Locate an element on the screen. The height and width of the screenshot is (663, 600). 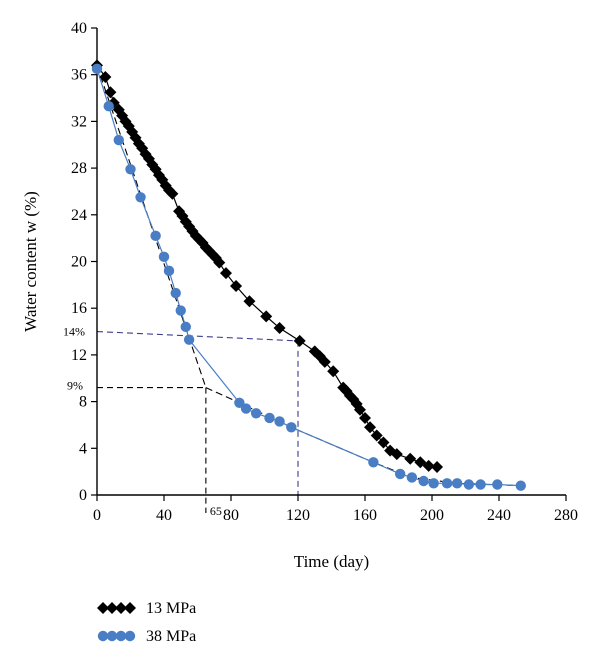
y-tick-label: 20 is located at coordinates (79, 262).